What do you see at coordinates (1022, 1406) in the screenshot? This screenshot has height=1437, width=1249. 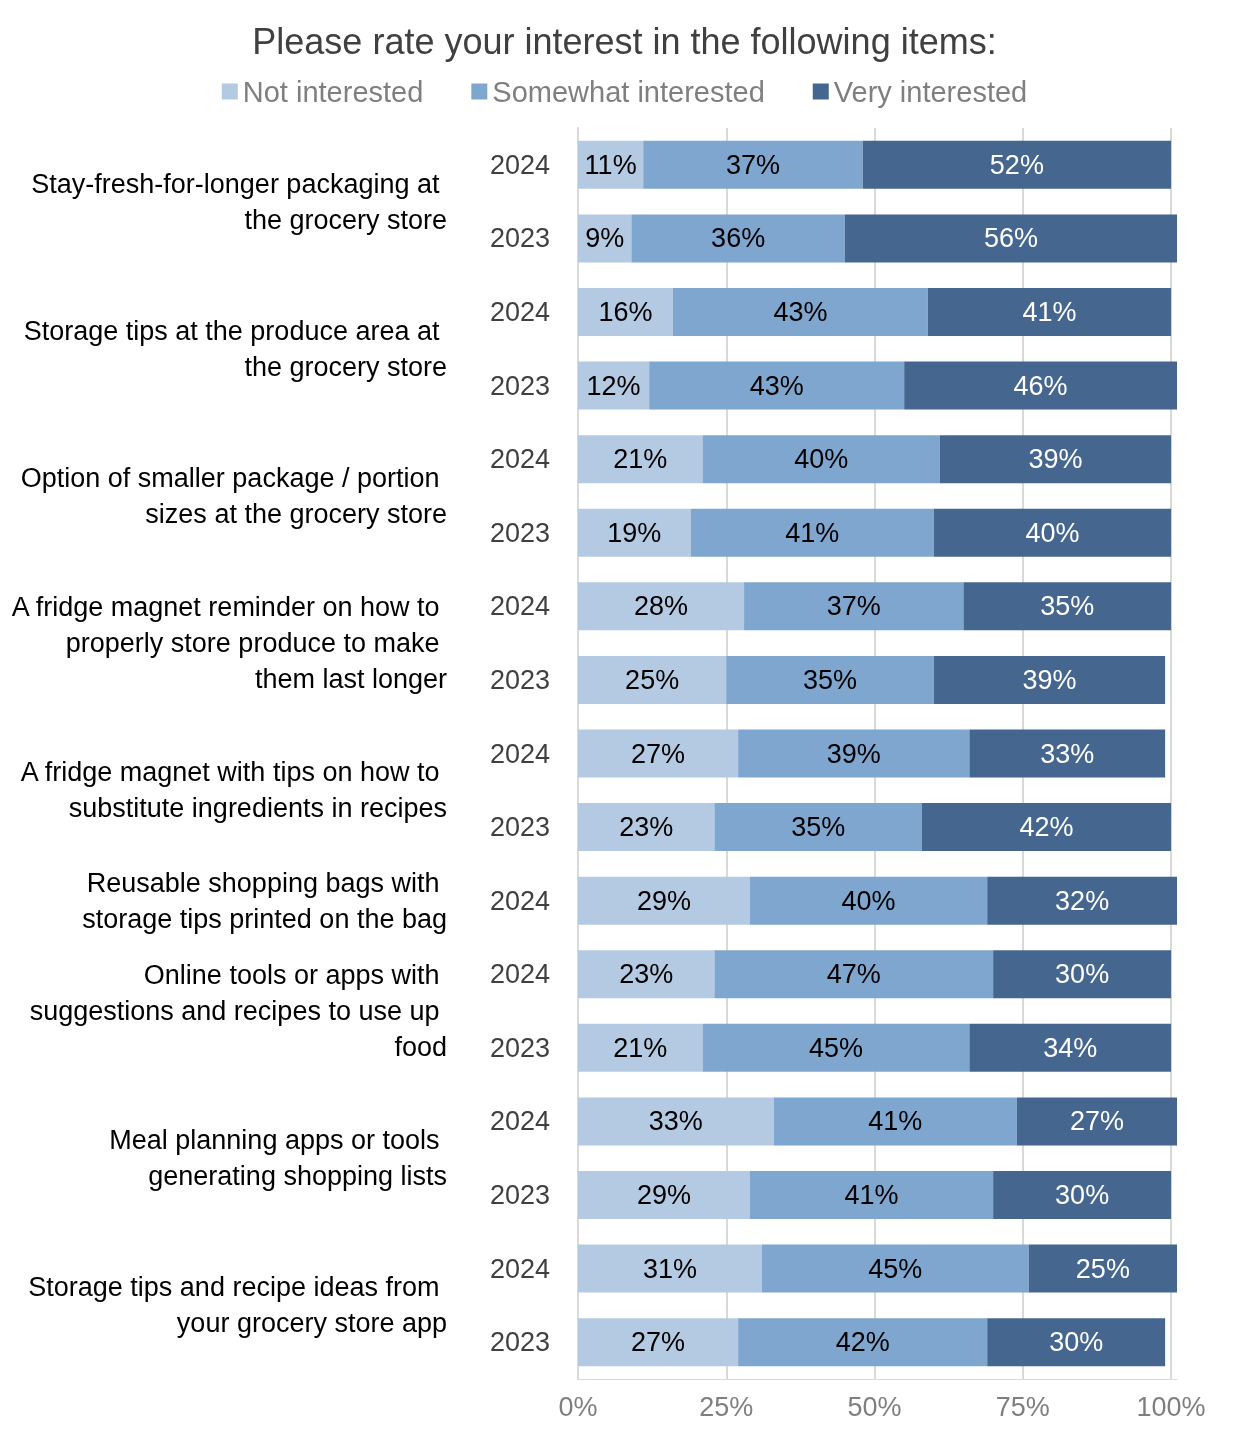 I see `x-tick-label: 75%` at bounding box center [1022, 1406].